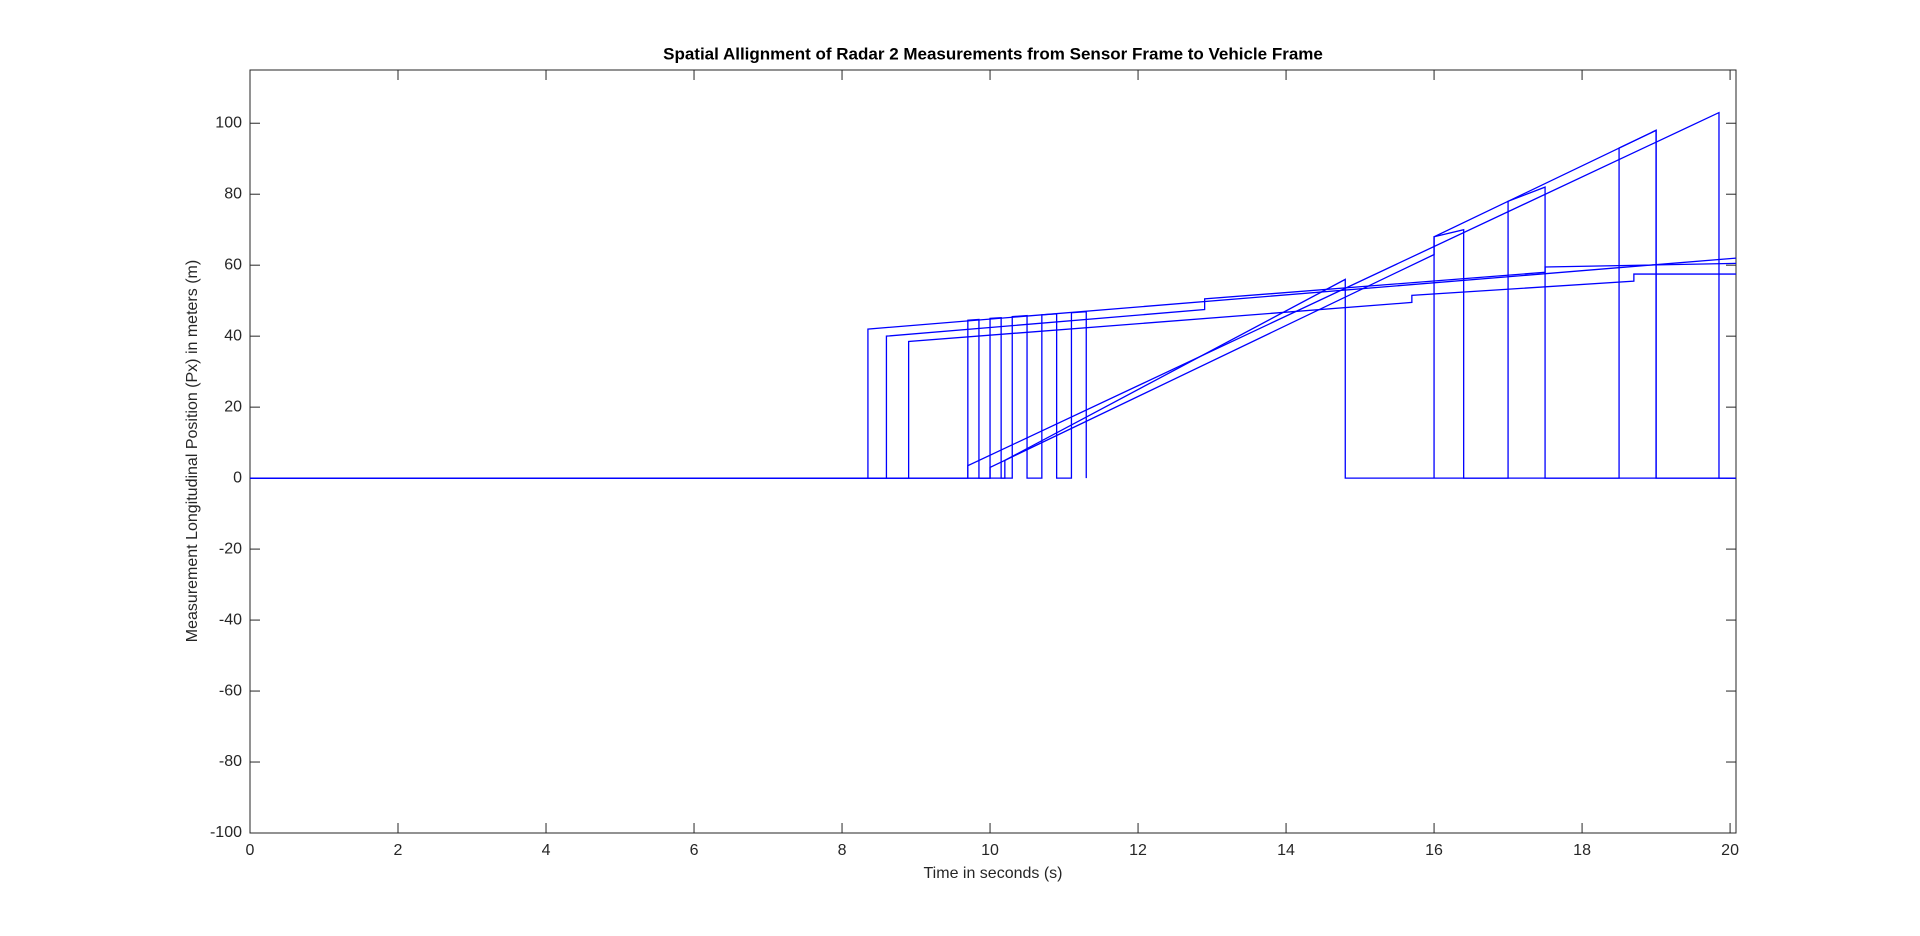 This screenshot has height=936, width=1920. Describe the element at coordinates (694, 850) in the screenshot. I see `x-tick-label: 6` at that location.